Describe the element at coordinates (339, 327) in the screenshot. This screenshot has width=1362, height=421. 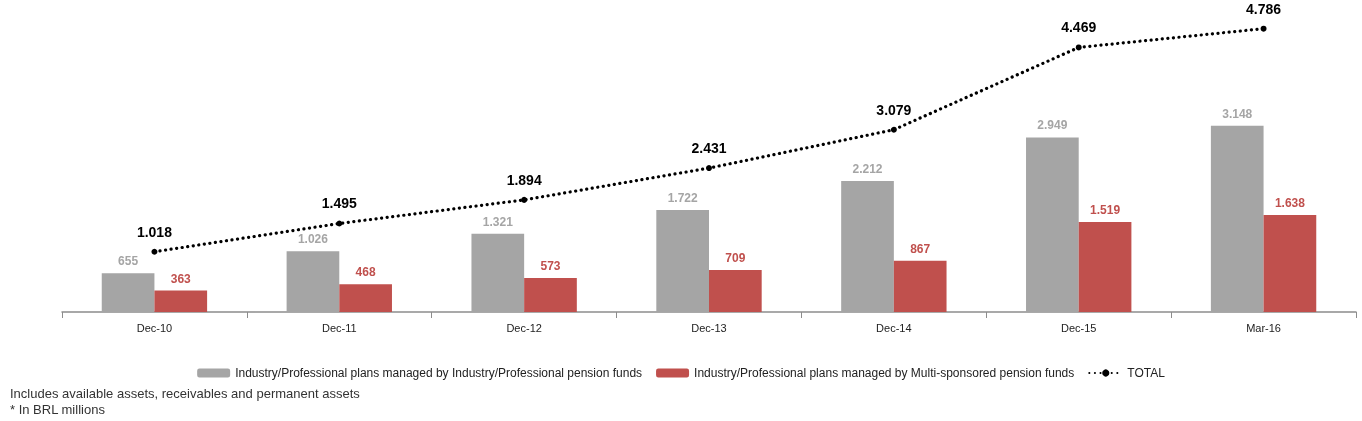
I see `x-tick-label: Dec-11` at that location.